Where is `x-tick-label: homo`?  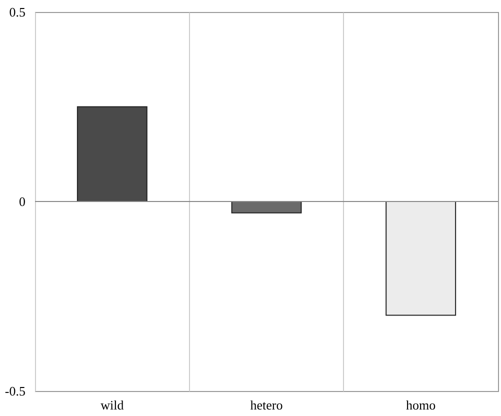
x-tick-label: homo is located at coordinates (421, 405).